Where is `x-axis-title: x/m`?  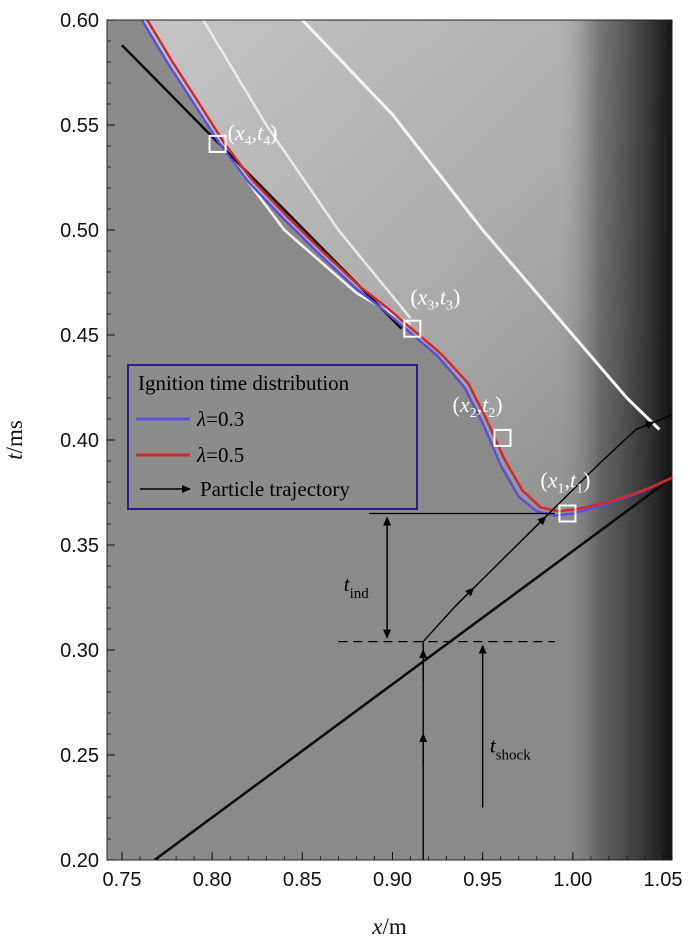 x-axis-title: x/m is located at coordinates (389, 926).